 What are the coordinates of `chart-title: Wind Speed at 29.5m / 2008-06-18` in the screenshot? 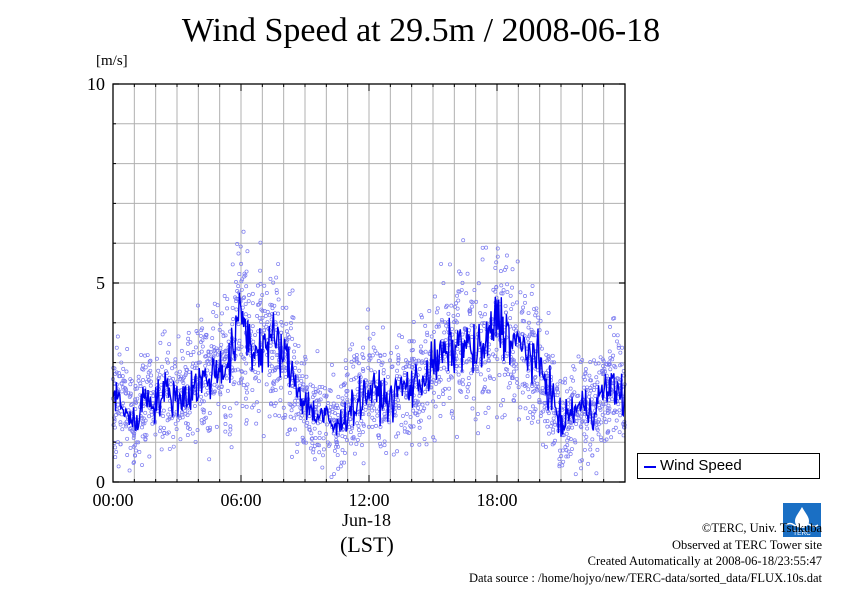 It's located at (421, 30).